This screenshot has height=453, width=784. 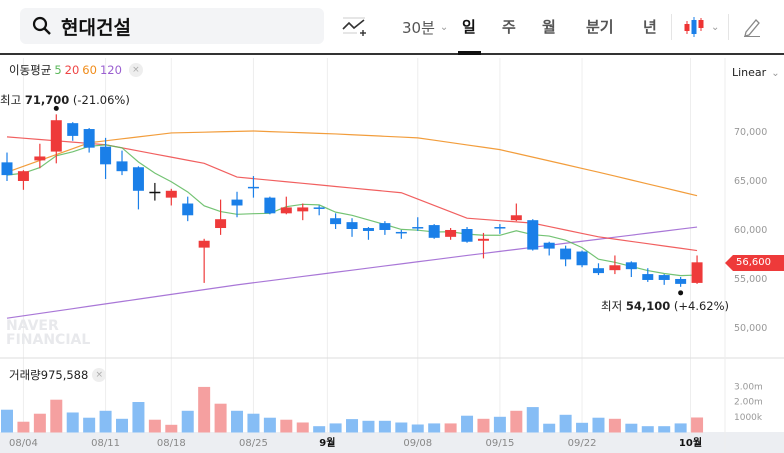 What do you see at coordinates (417, 443) in the screenshot?
I see `x-tick-label: 09/08` at bounding box center [417, 443].